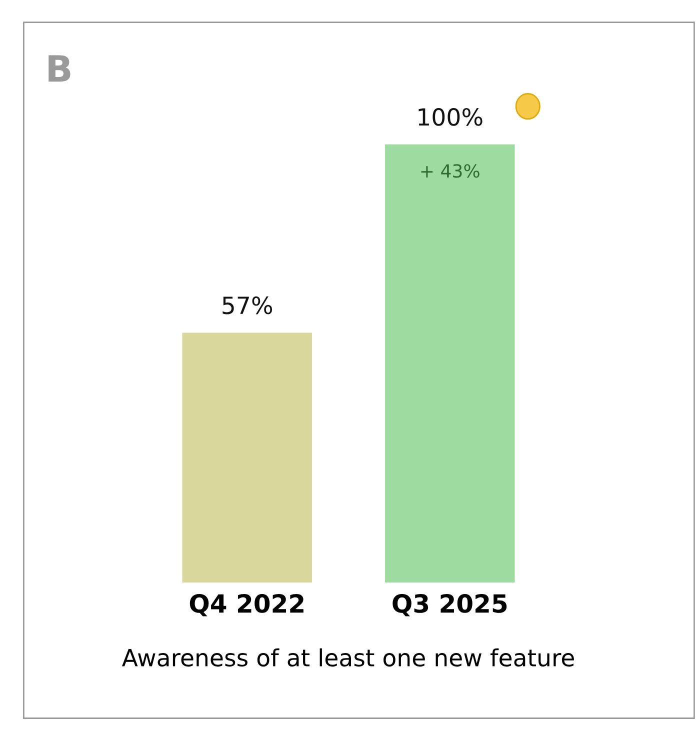 The height and width of the screenshot is (742, 697). I want to click on x-axis-title: Awareness of at least one new feature, so click(348, 657).